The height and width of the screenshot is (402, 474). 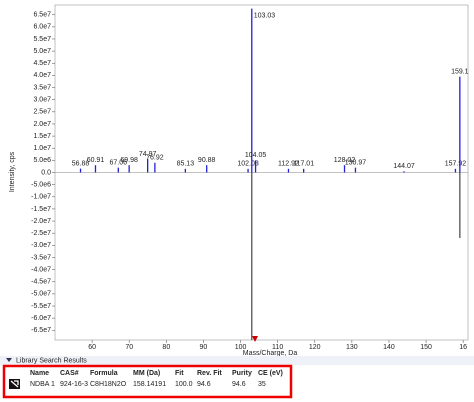 What do you see at coordinates (270, 353) in the screenshot?
I see `x-axis-title: Mass/Charge, Da` at bounding box center [270, 353].